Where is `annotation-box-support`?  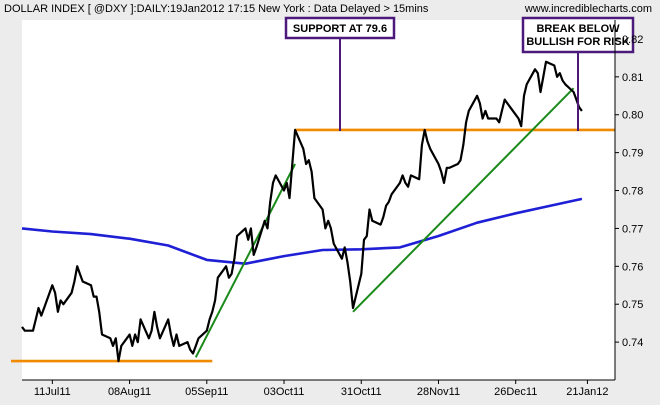 annotation-box-support is located at coordinates (340, 28).